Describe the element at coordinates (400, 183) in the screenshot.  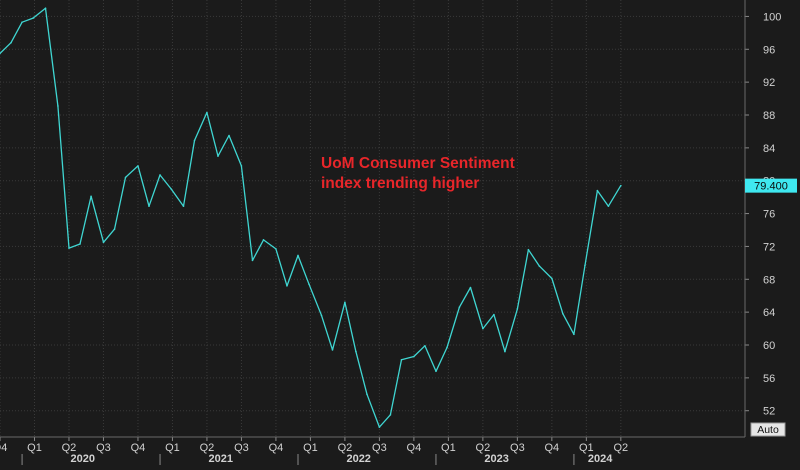
I see `annotation-line-2: index trending higher` at that location.